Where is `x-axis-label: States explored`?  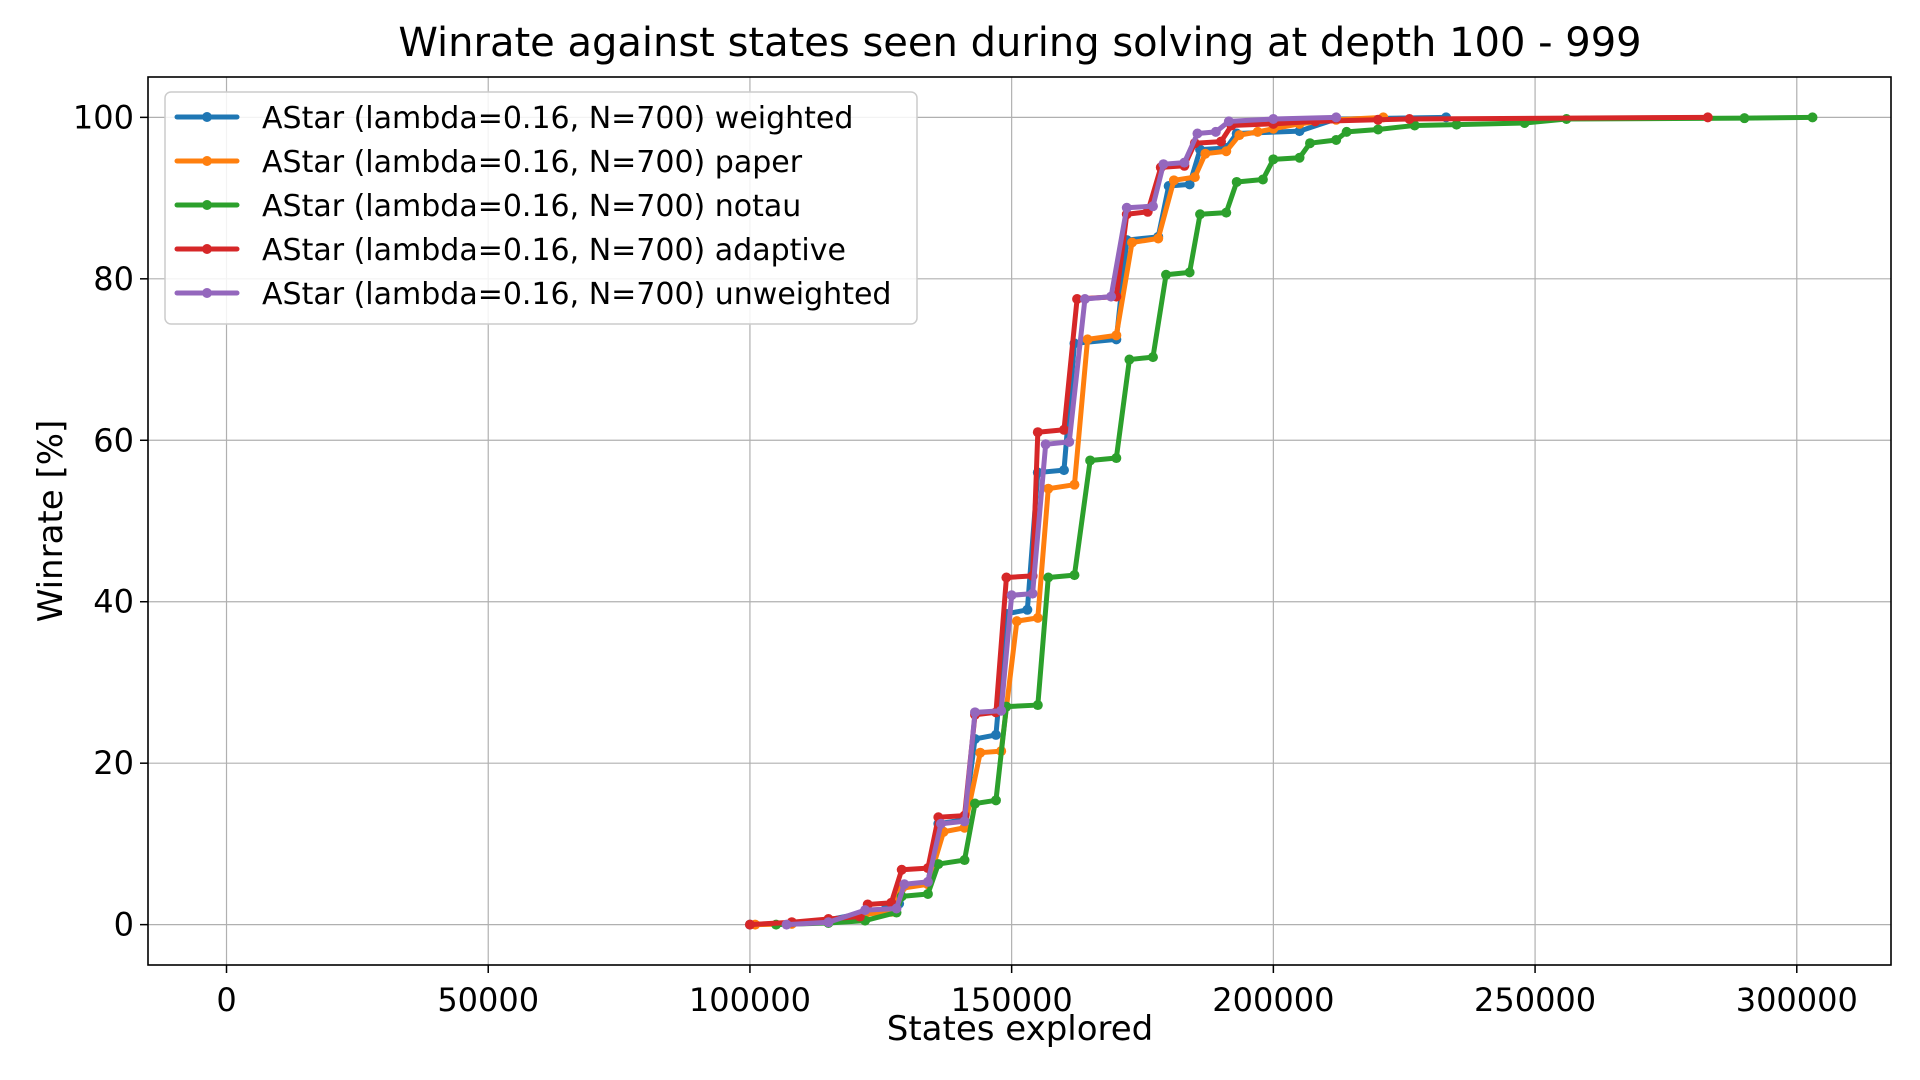 x-axis-label: States explored is located at coordinates (1020, 1029).